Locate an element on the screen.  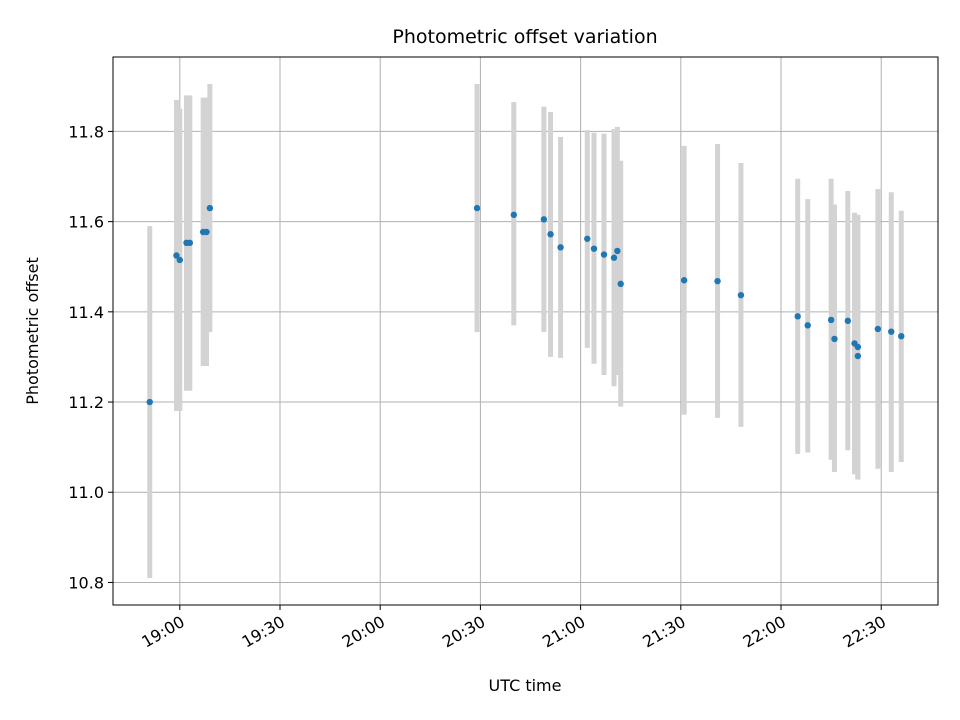
x-tick-layer: 19:00 19:30 20:00 20:30 21:00 21:30 22:00 22:30 is located at coordinates (513, 628).